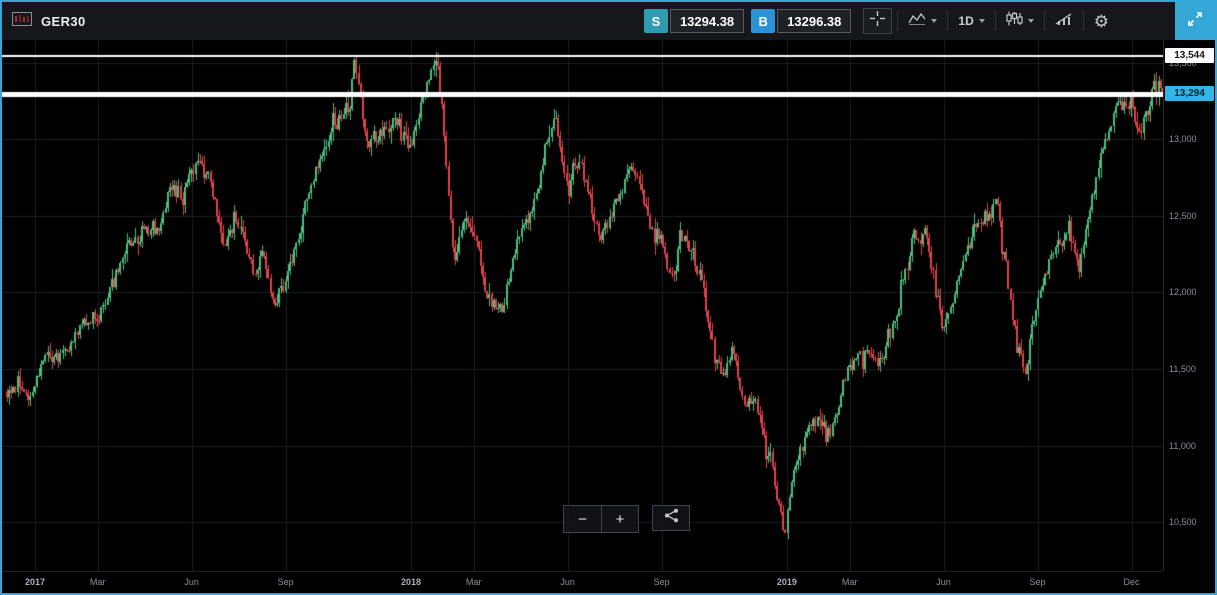 The image size is (1217, 595). Describe the element at coordinates (707, 21) in the screenshot. I see `sell-price: 13294.38` at that location.